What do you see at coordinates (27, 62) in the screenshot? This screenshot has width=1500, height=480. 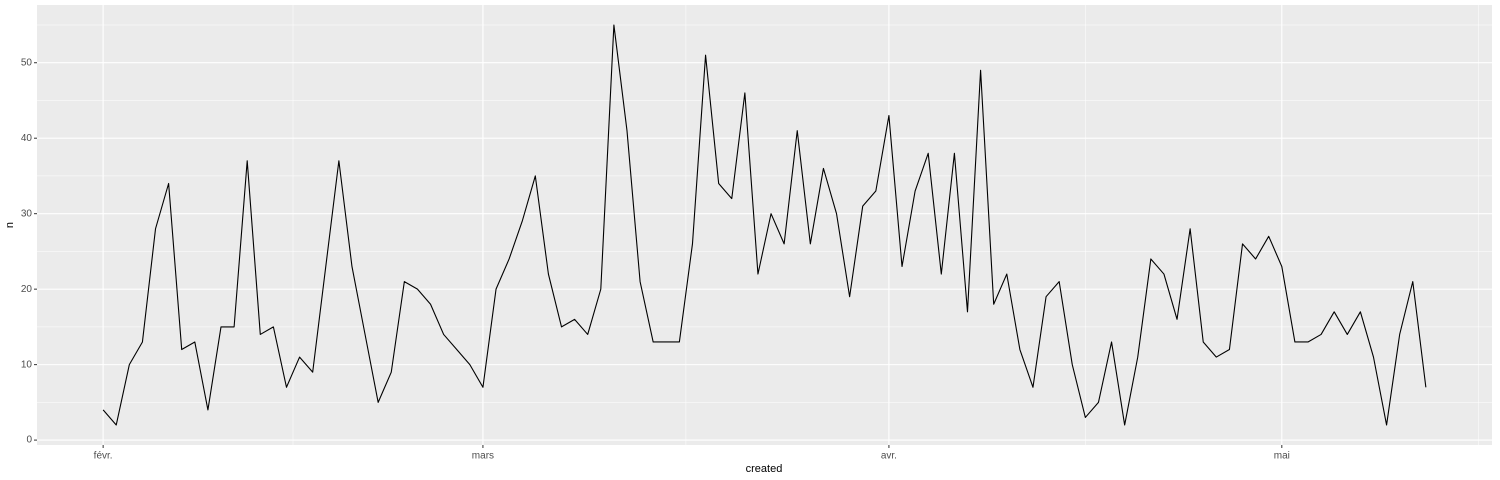 I see `y-tick-label: 50` at bounding box center [27, 62].